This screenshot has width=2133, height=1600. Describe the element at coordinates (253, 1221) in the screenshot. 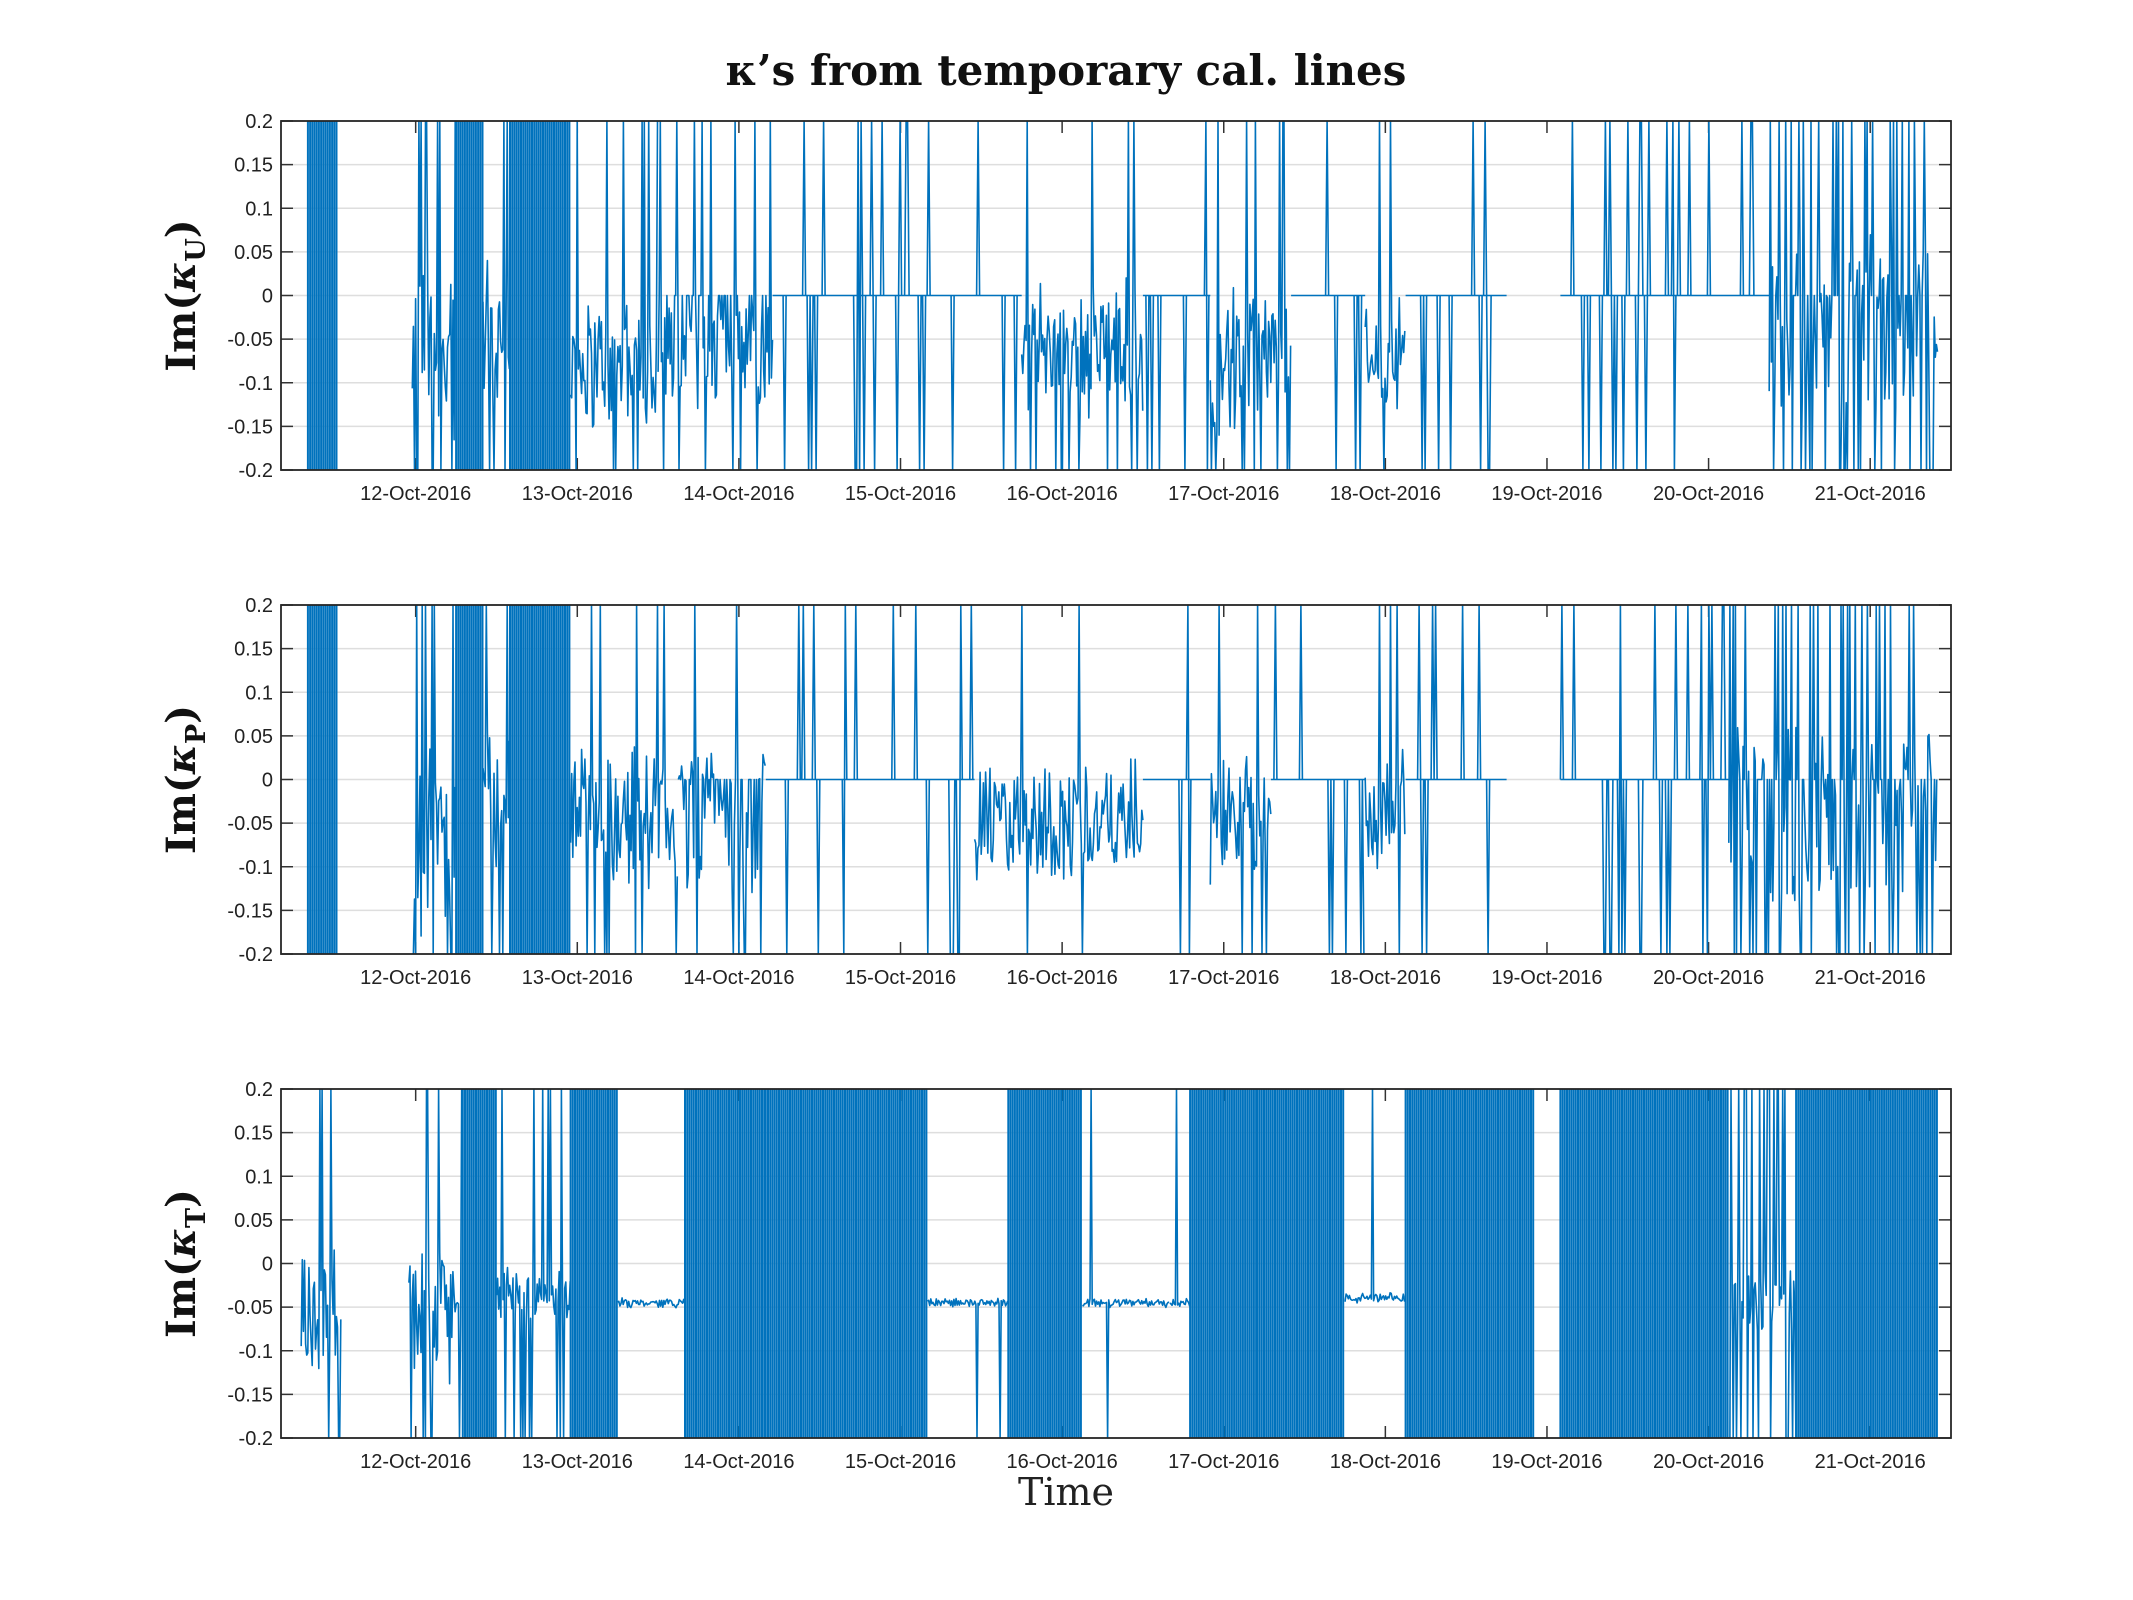

I see `y-tick-label: 0.05` at that location.